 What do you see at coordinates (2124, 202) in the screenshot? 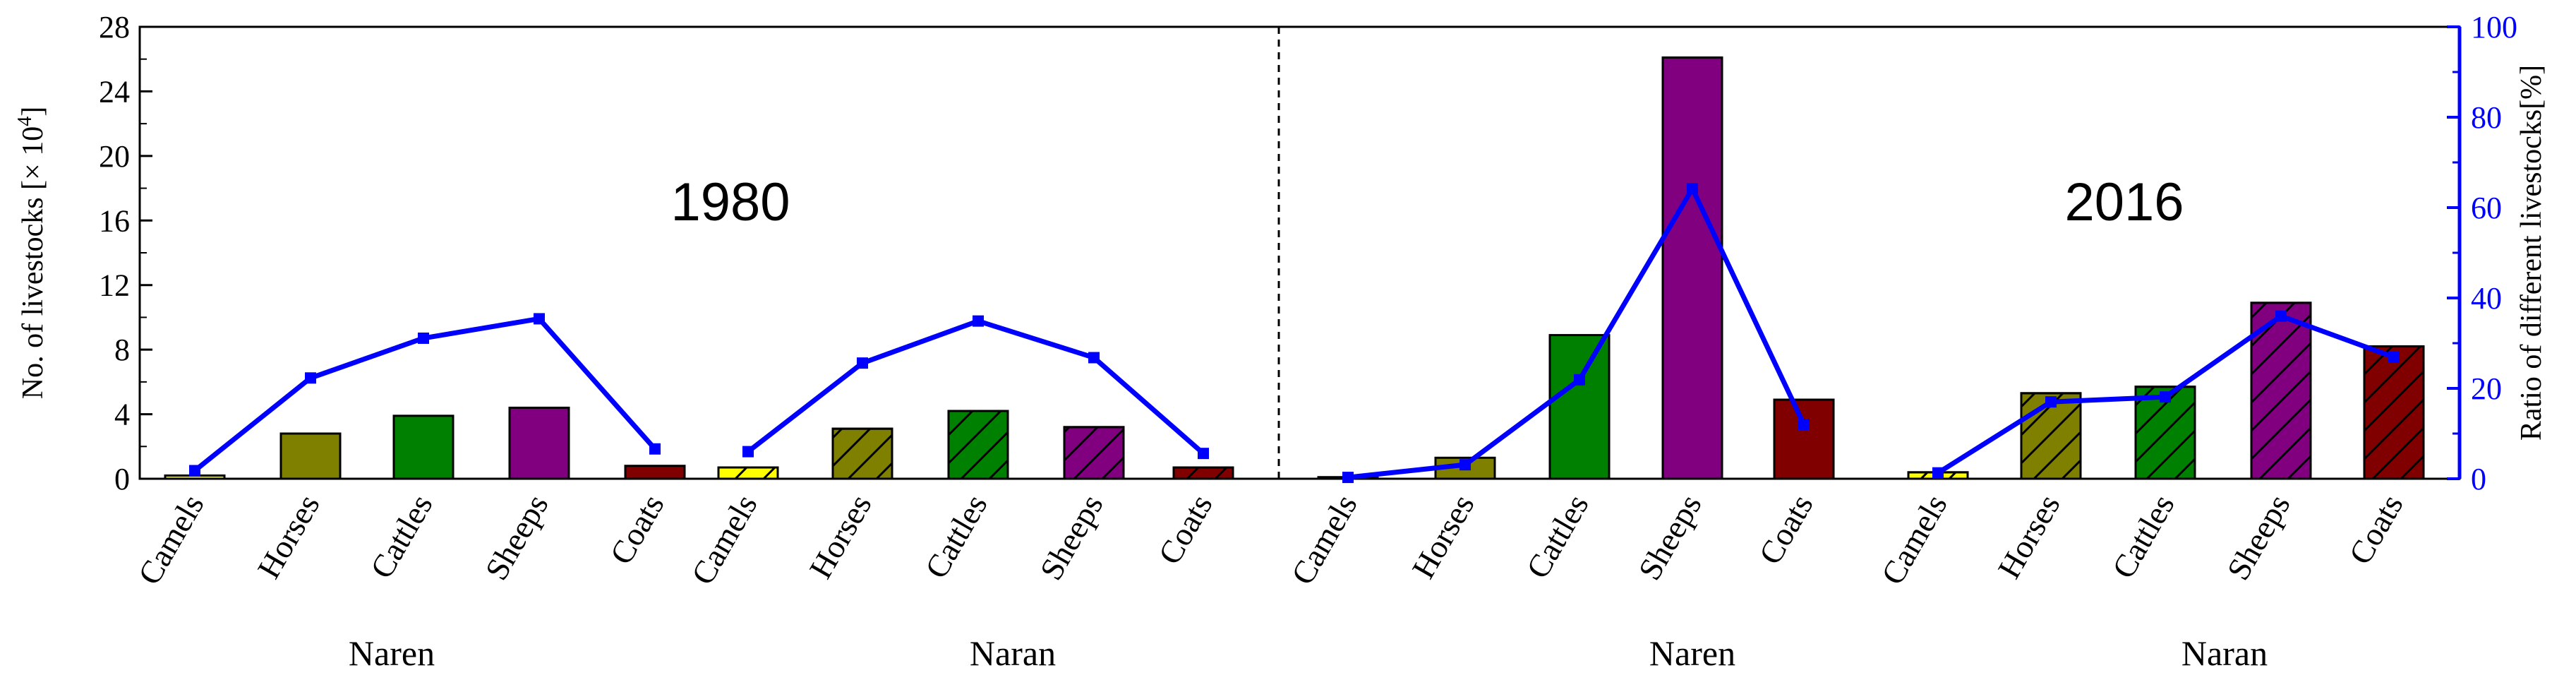
I see `year-label: 2016` at bounding box center [2124, 202].